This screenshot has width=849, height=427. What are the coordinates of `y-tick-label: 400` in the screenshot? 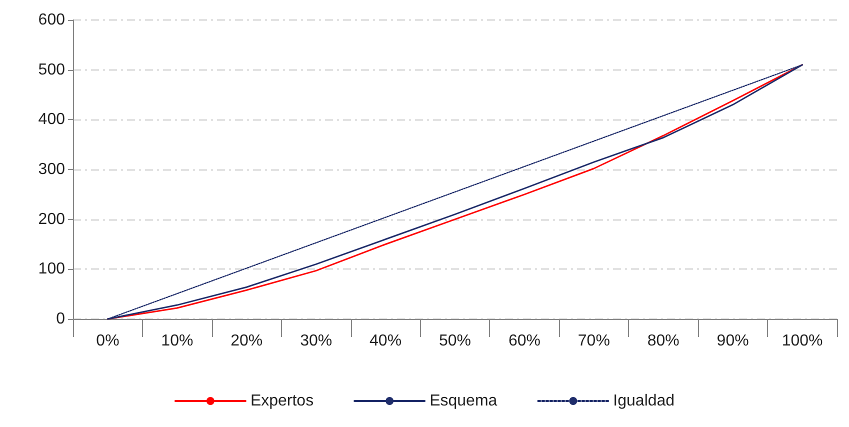 It's located at (52, 119).